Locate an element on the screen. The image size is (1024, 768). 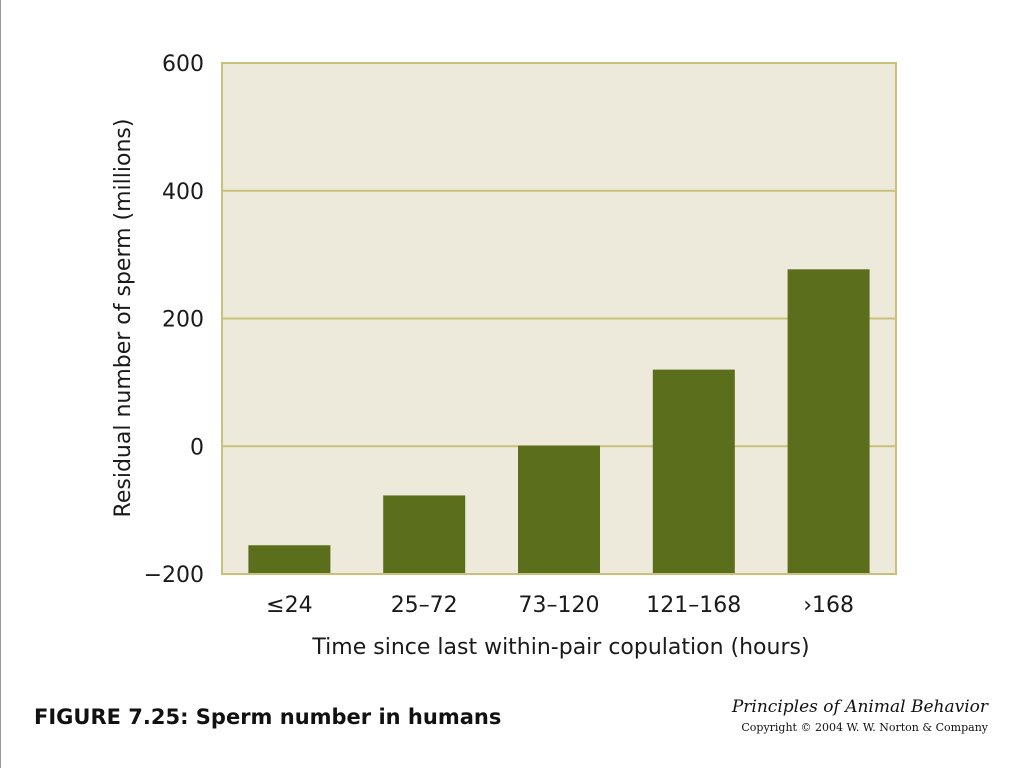
y-tick-label: 600 is located at coordinates (183, 64).